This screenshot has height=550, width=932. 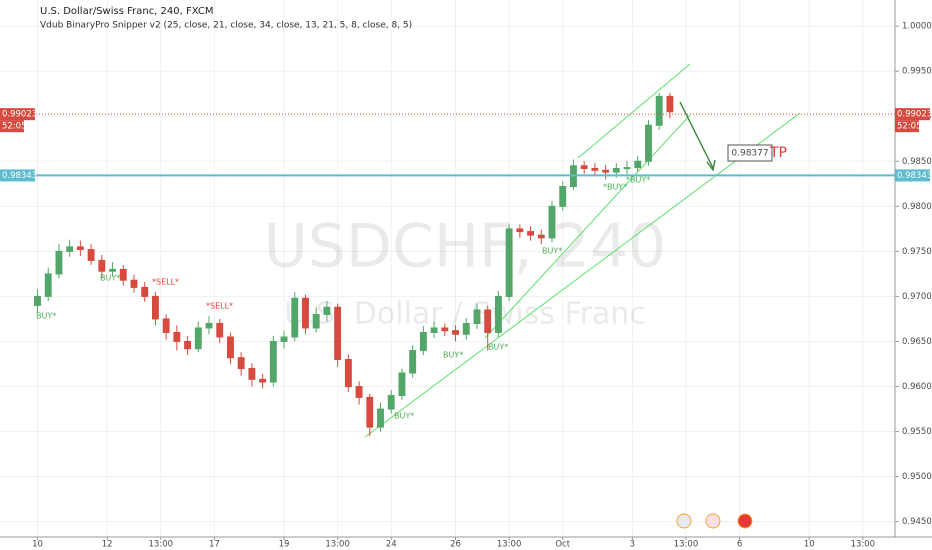 I want to click on x-tick-label: 10, so click(x=809, y=545).